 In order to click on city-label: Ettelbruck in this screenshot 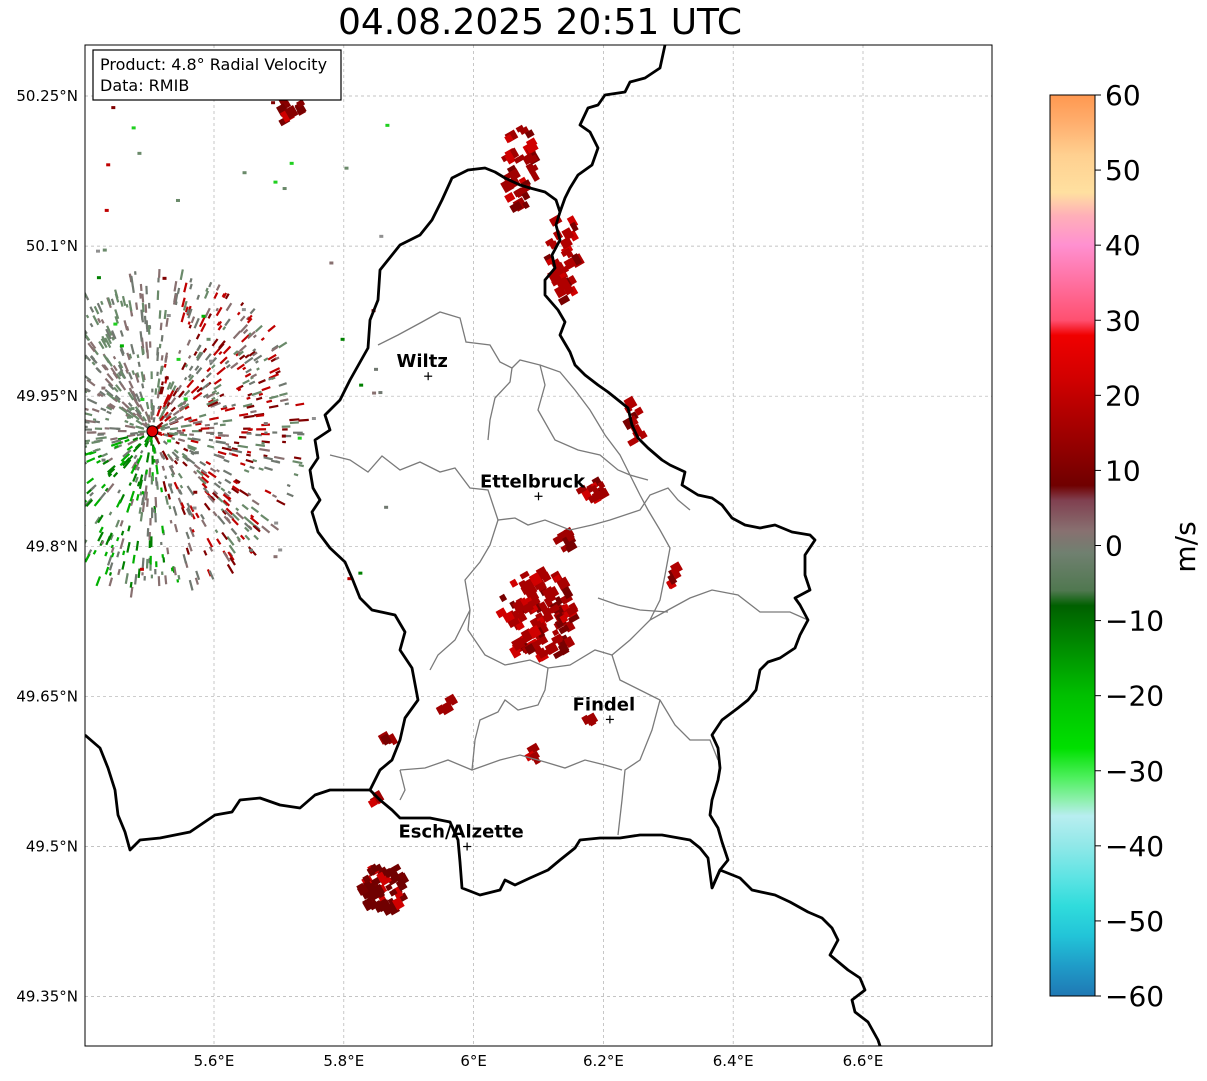, I will do `click(533, 481)`.